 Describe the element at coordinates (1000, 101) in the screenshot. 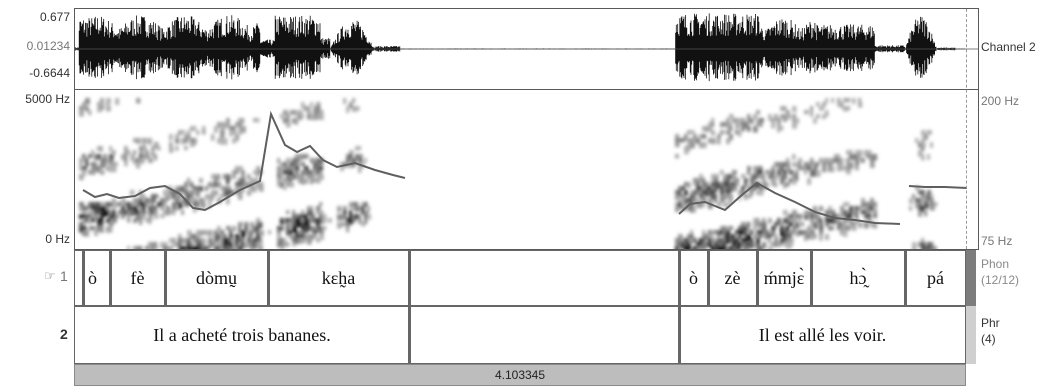

I see `pitch-max-label: 200 Hz` at that location.